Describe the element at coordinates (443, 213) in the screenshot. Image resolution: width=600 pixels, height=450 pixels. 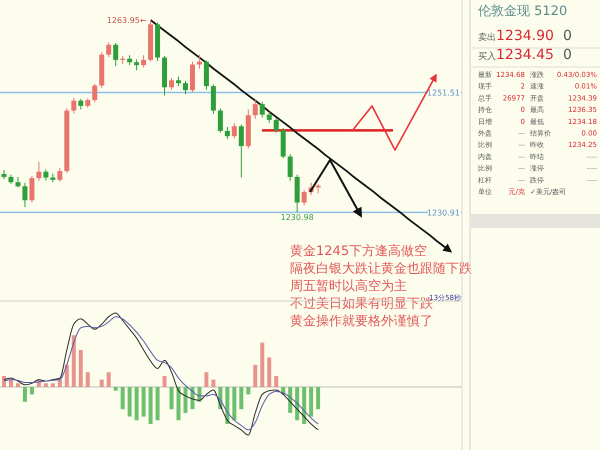
I see `ref-line-label: 1230.91` at that location.